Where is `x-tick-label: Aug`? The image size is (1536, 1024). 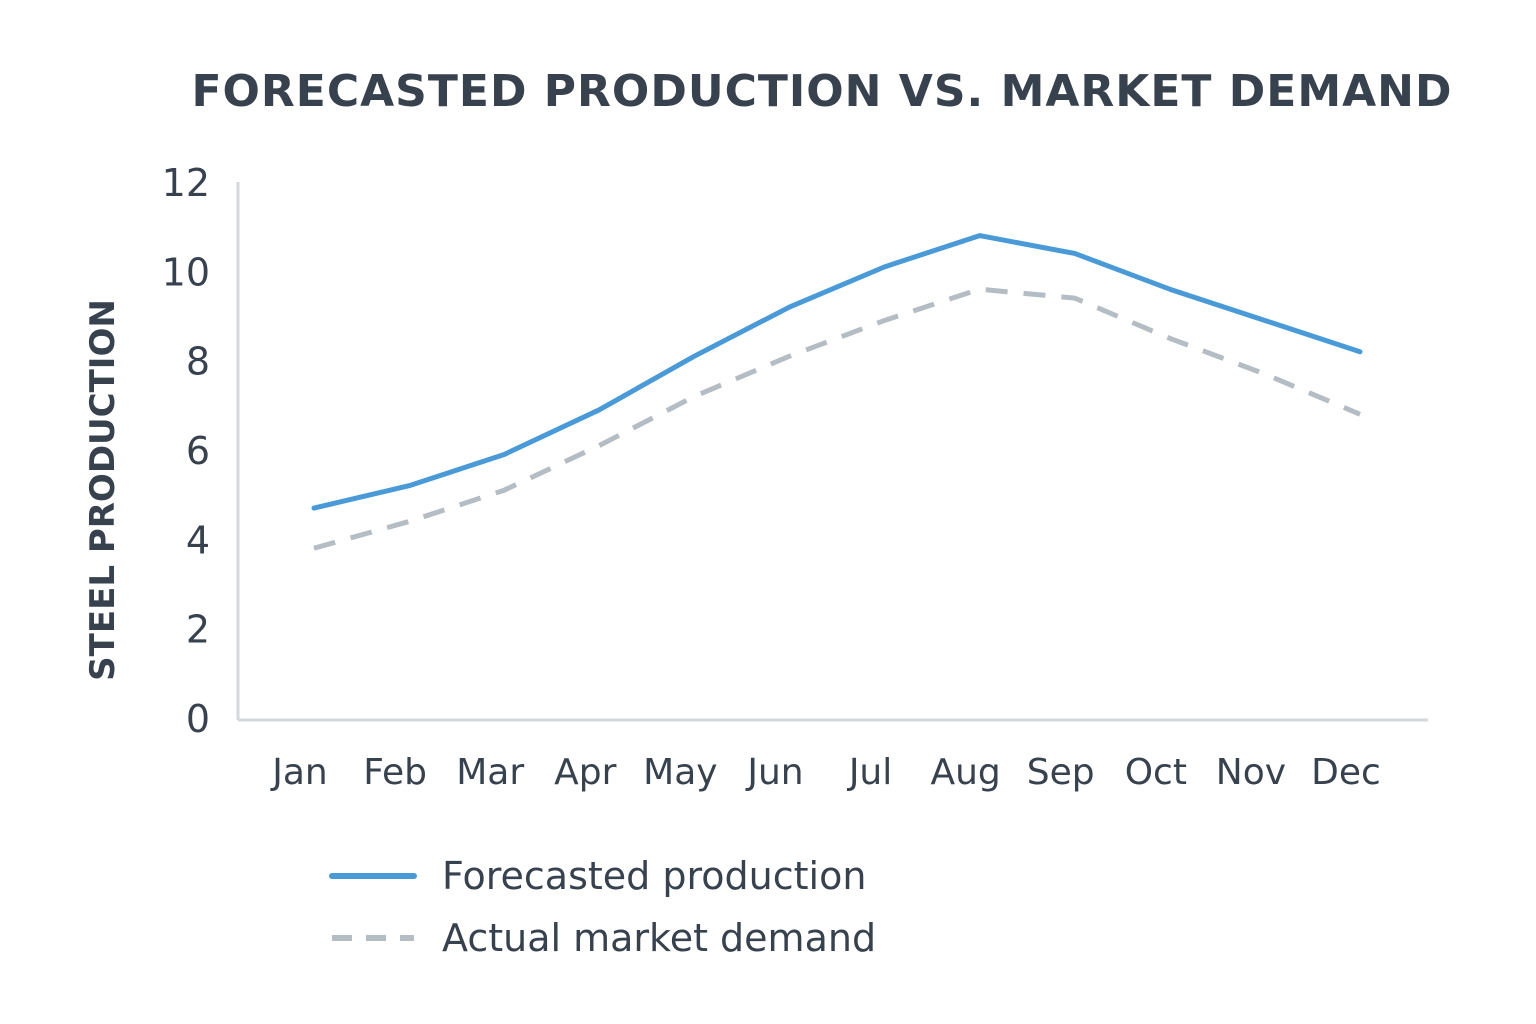
x-tick-label: Aug is located at coordinates (965, 772).